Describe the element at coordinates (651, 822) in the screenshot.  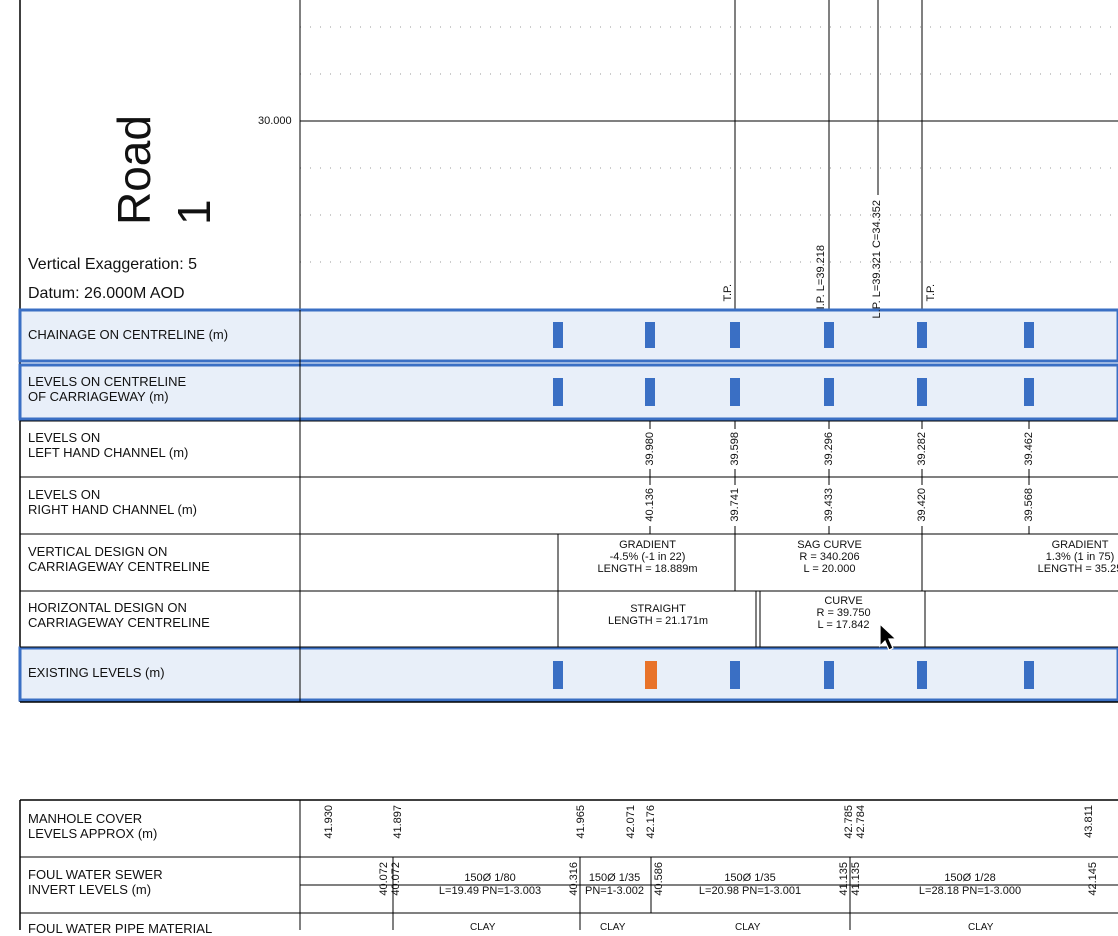
I see `cover-level-value: 42.176` at that location.